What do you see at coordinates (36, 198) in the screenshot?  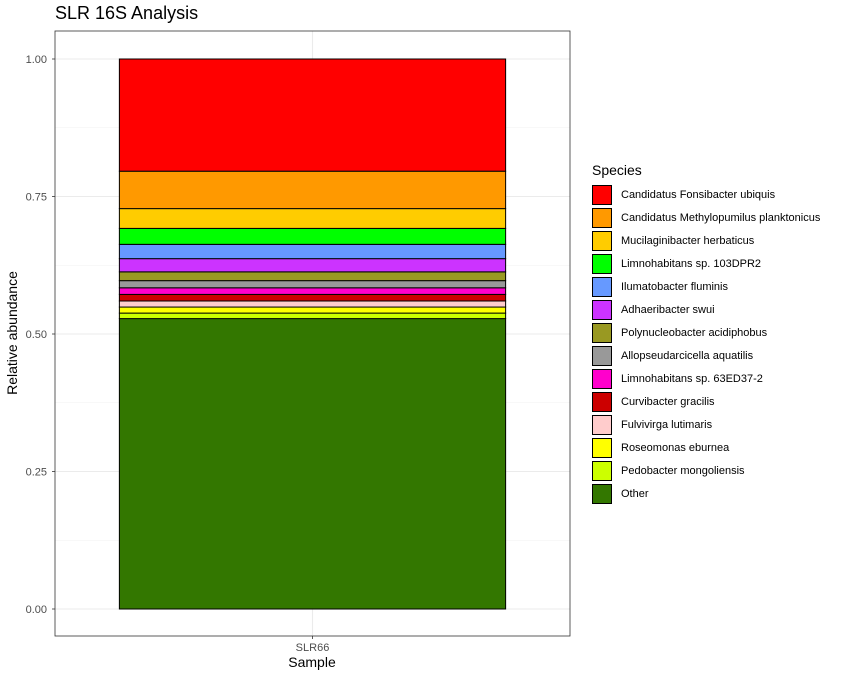 I see `y-tick-label: 0.75` at bounding box center [36, 198].